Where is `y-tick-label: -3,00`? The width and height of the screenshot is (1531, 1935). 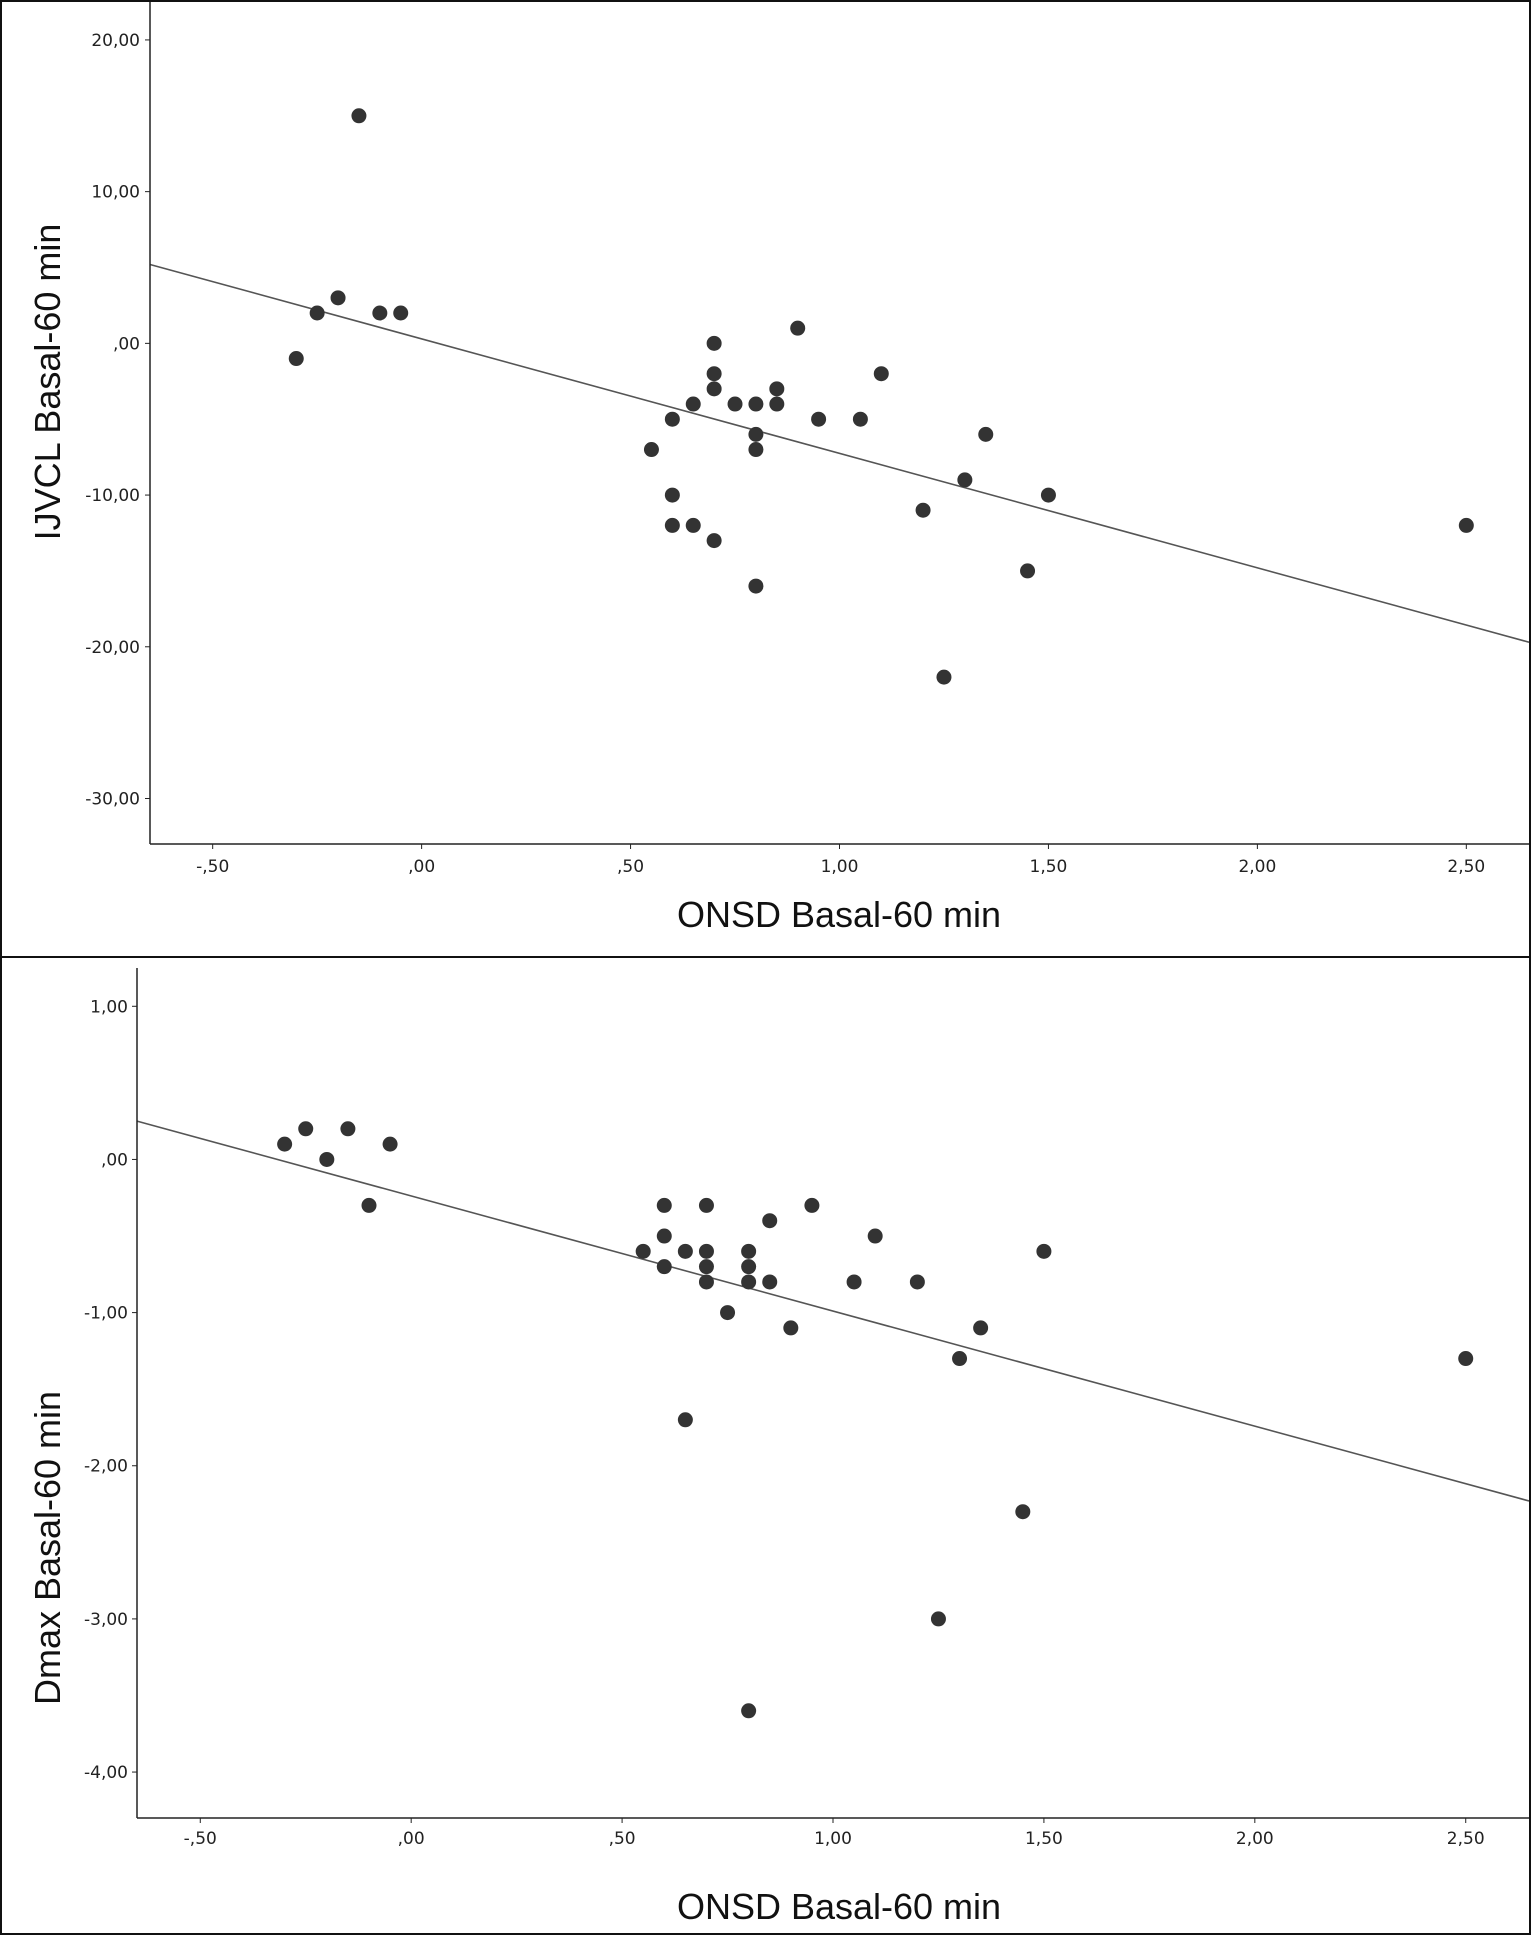
y-tick-label: -3,00 is located at coordinates (106, 1620).